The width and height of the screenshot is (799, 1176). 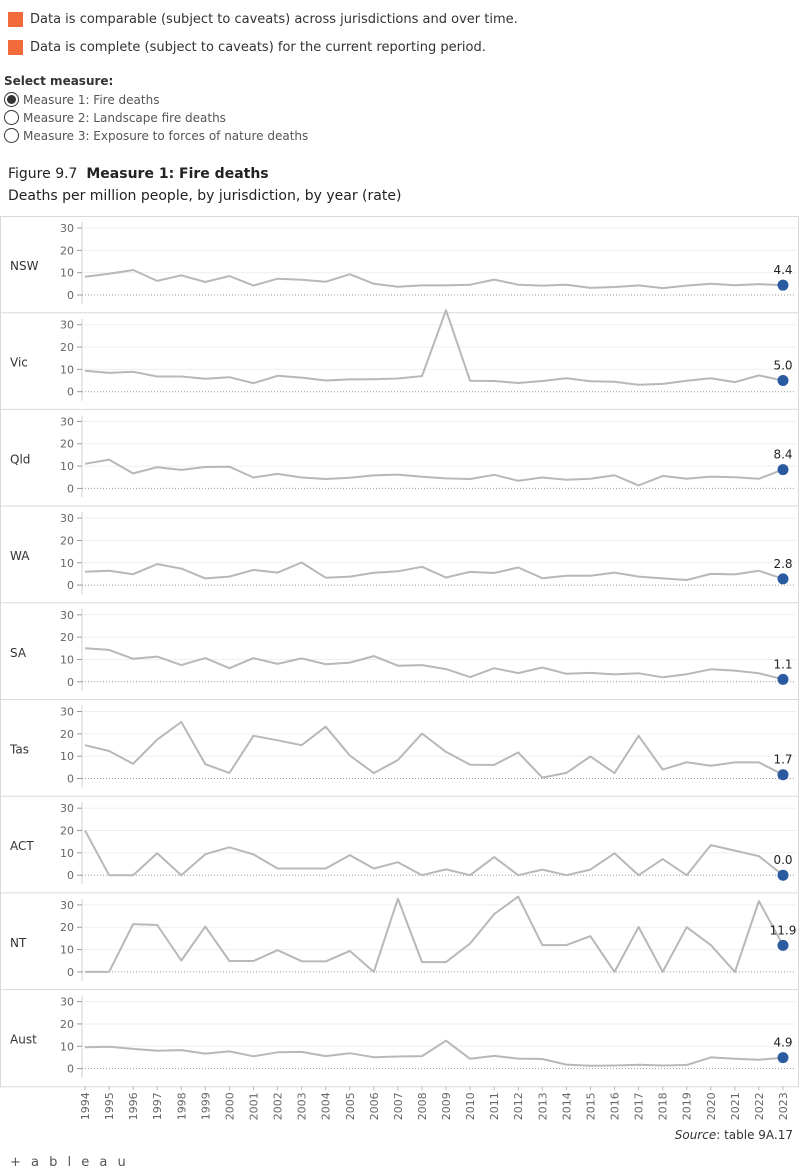 What do you see at coordinates (735, 1106) in the screenshot?
I see `x-tick-label: 2021` at bounding box center [735, 1106].